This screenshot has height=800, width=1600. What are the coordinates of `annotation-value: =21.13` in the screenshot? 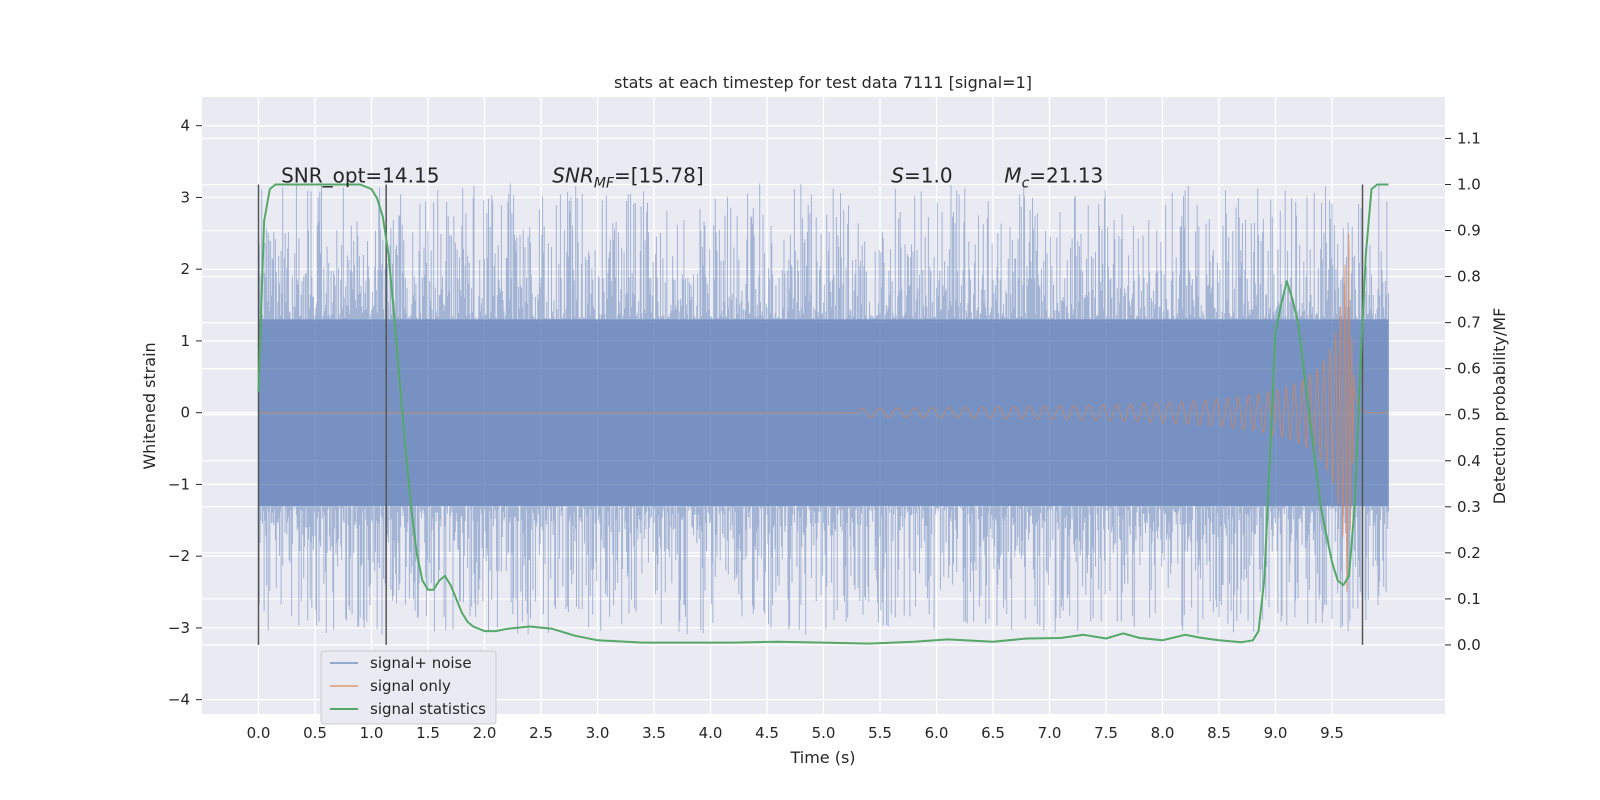 It's located at (1066, 175).